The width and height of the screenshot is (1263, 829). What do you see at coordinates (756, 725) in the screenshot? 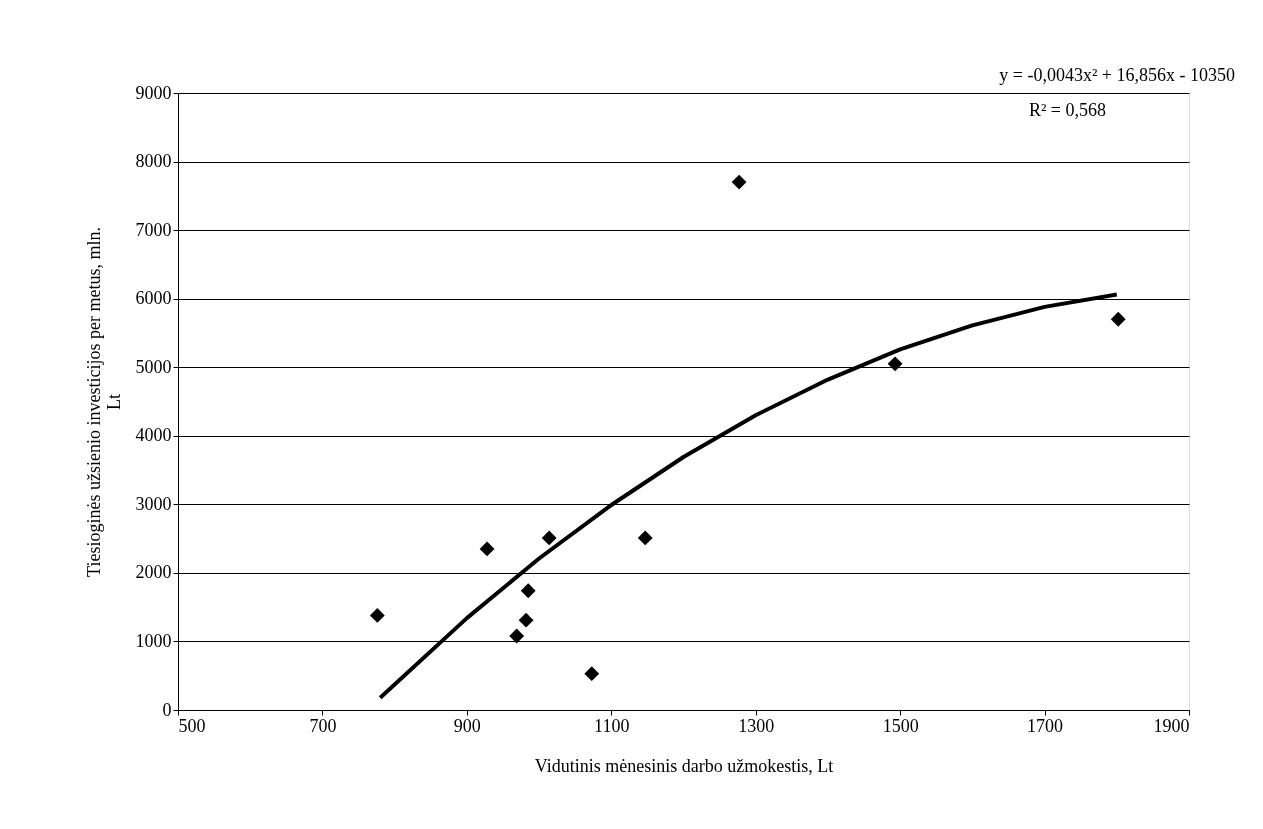
I see `x-tick-label: 1300` at bounding box center [756, 725].